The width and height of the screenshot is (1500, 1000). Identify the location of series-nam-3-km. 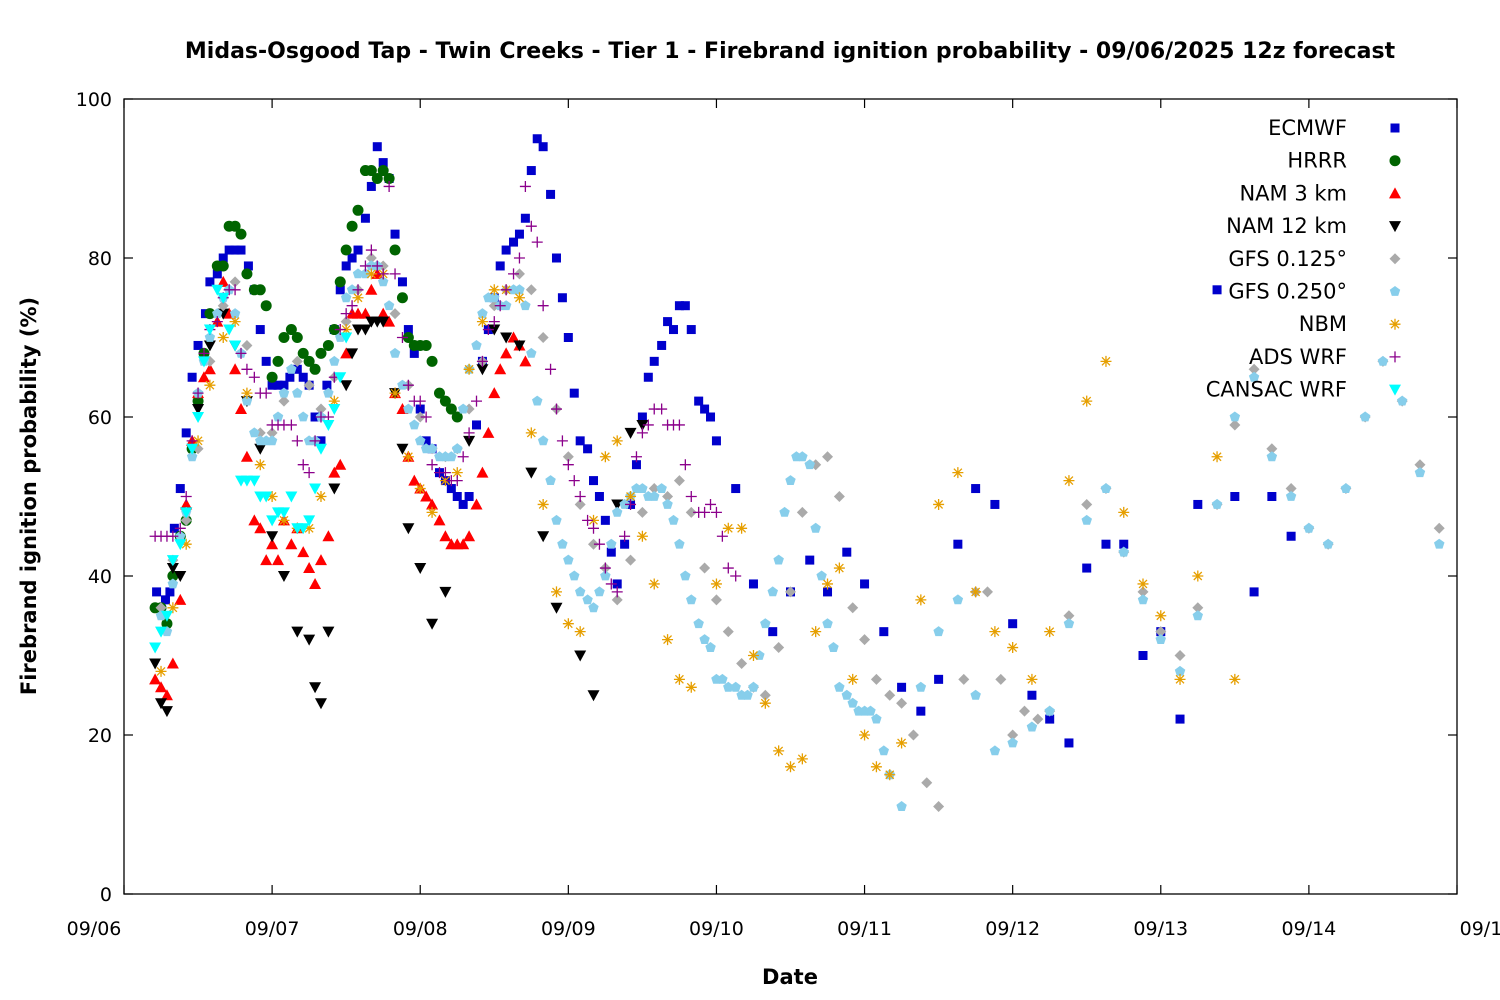
(340, 484).